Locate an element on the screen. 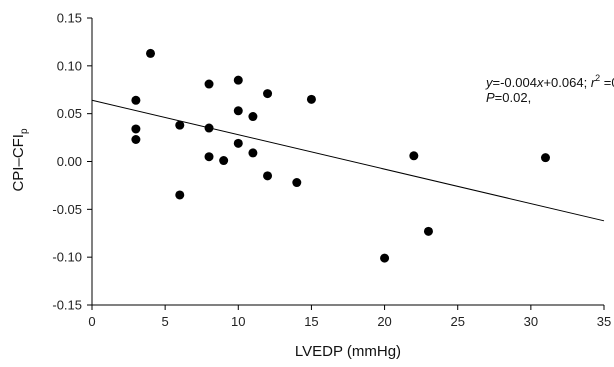  x-ticks: 0 5 10 15 20 25 30 35 is located at coordinates (349, 317).